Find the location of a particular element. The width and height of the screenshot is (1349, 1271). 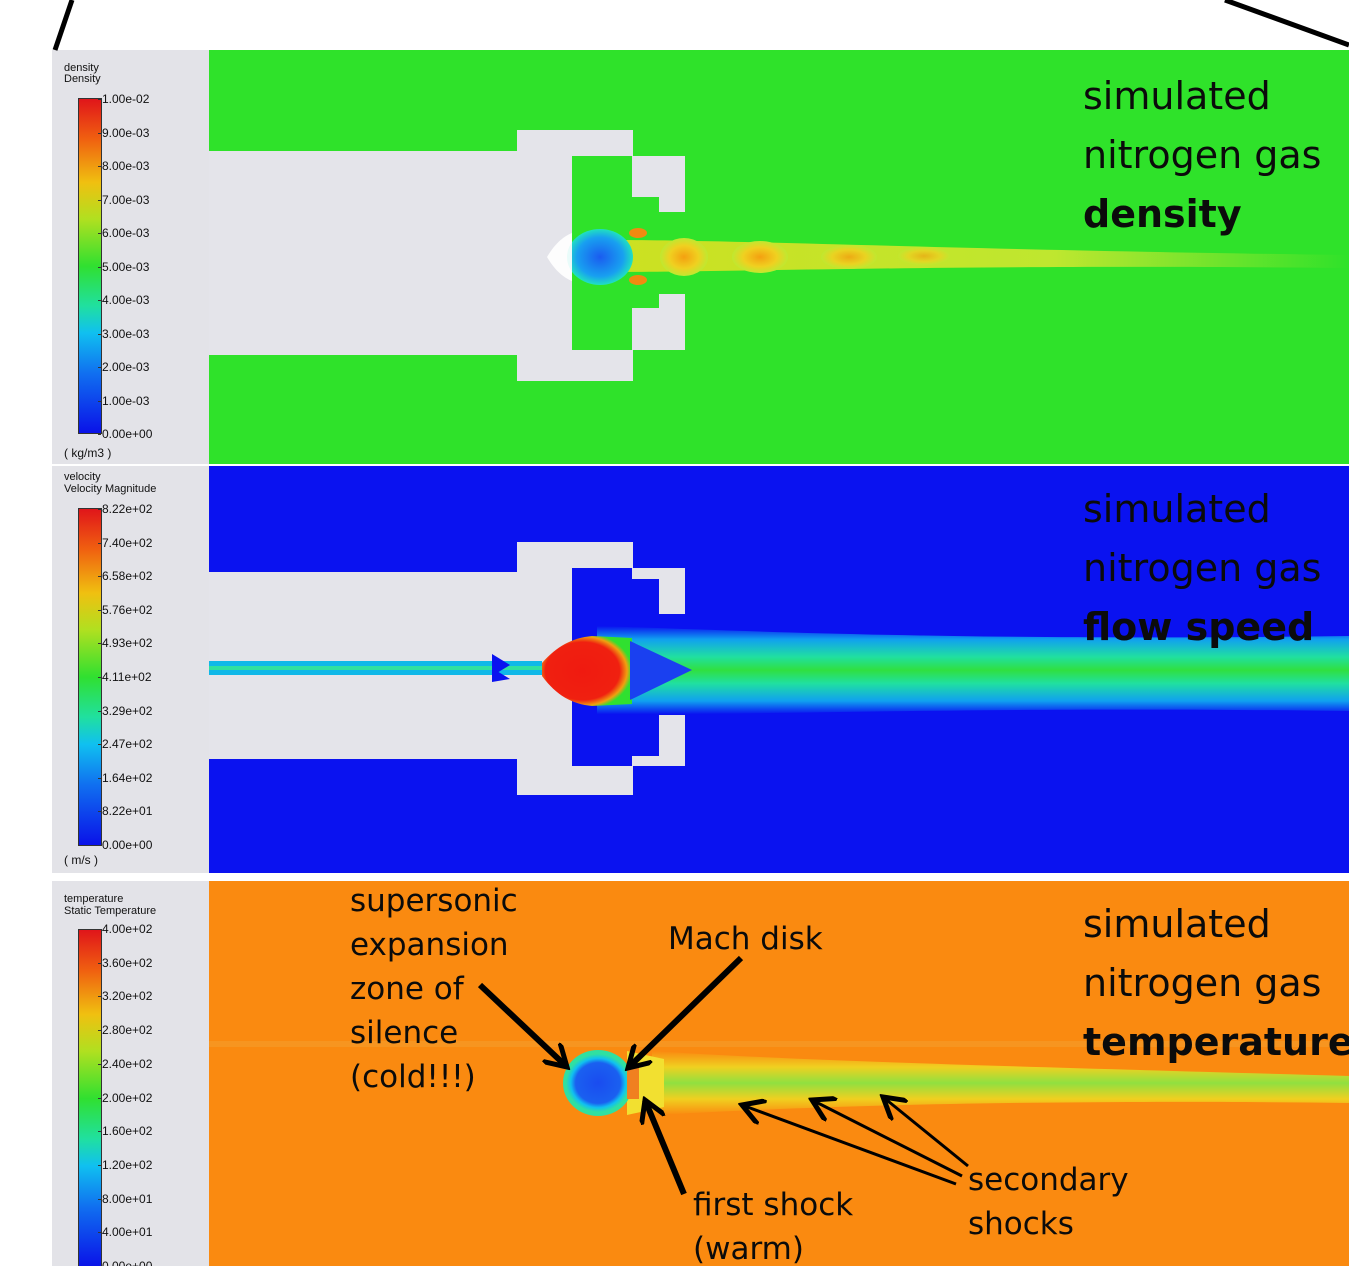

annotation-line: supersonic is located at coordinates (434, 901).